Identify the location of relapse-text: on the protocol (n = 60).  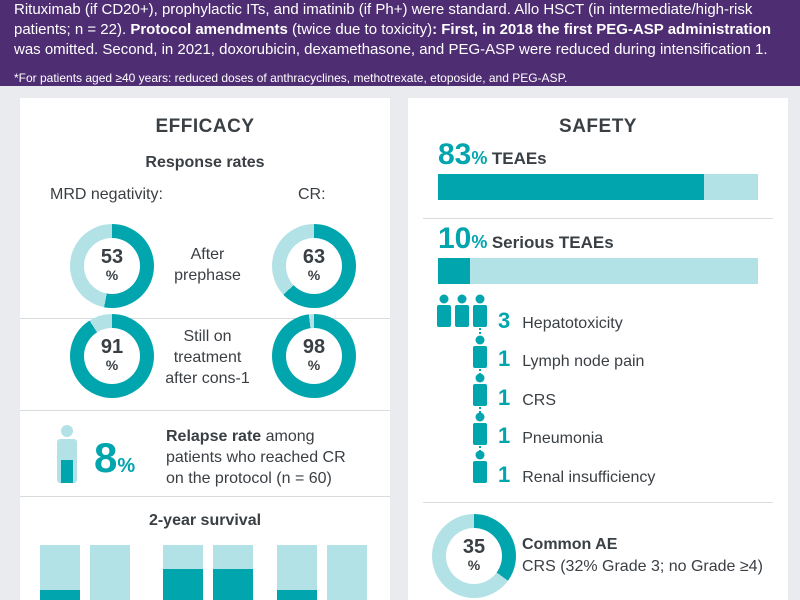
(249, 478).